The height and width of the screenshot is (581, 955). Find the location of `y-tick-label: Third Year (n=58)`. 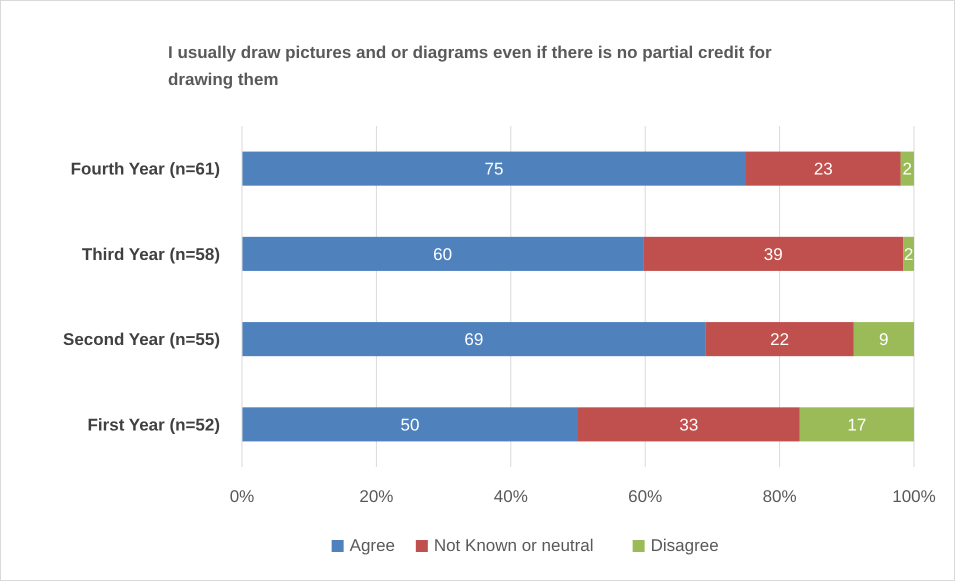

y-tick-label: Third Year (n=58) is located at coordinates (151, 254).